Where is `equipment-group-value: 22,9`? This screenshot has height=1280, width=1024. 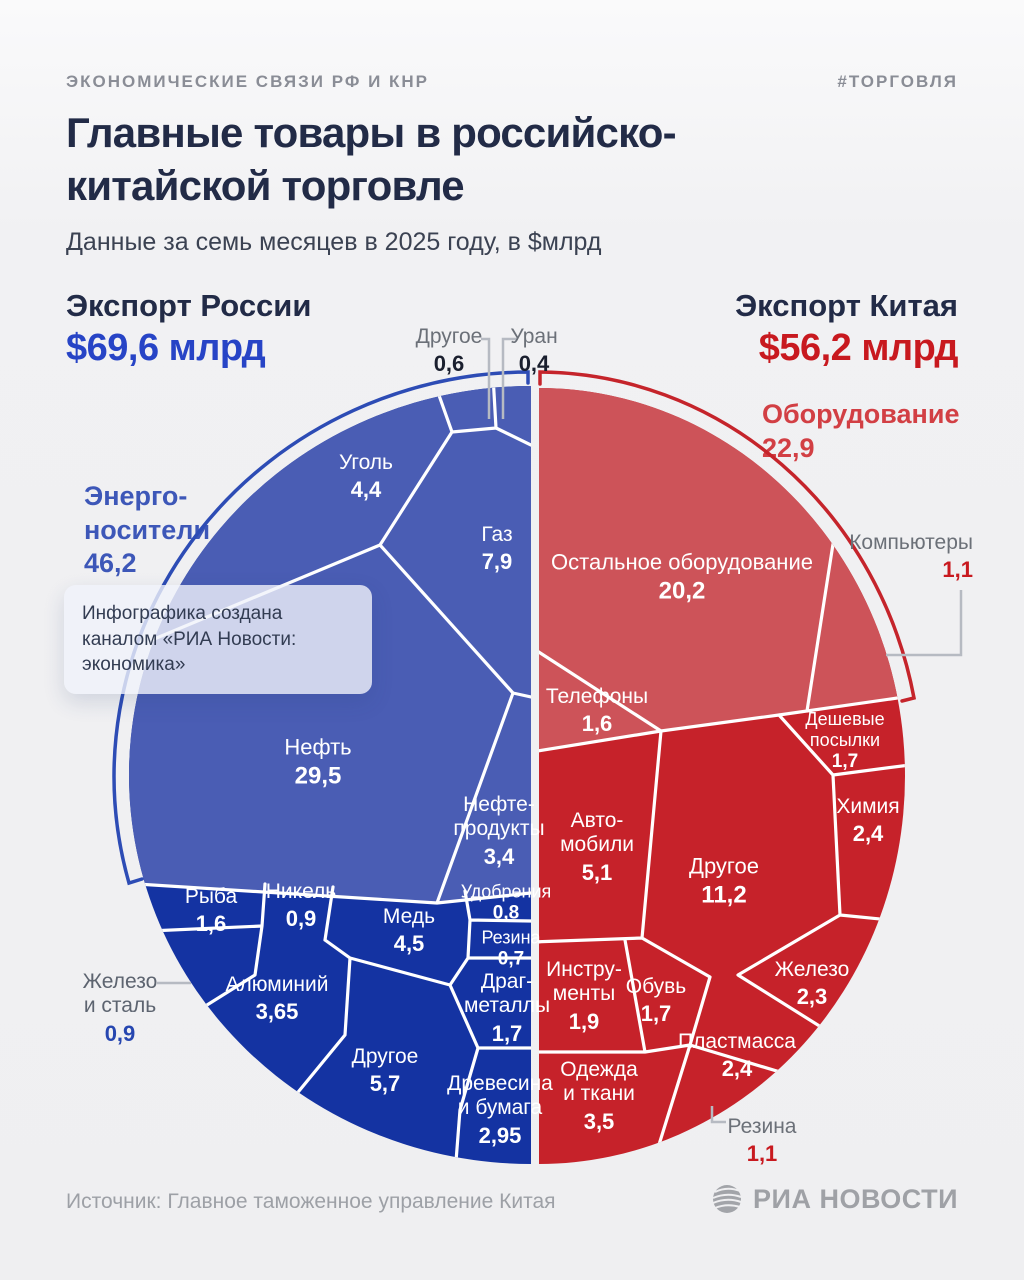 equipment-group-value: 22,9 is located at coordinates (788, 447).